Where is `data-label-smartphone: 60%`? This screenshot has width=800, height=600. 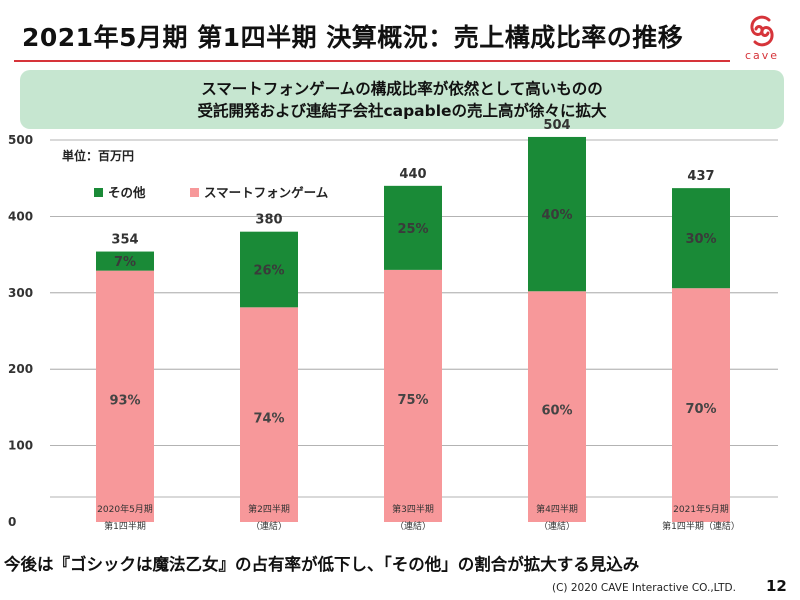
data-label-smartphone: 60% is located at coordinates (556, 411).